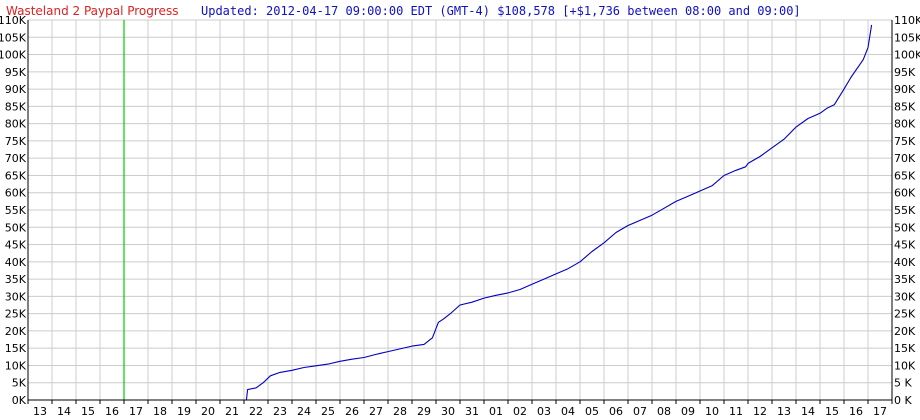  Describe the element at coordinates (16, 124) in the screenshot. I see `y-tick-label-left: 80K` at that location.